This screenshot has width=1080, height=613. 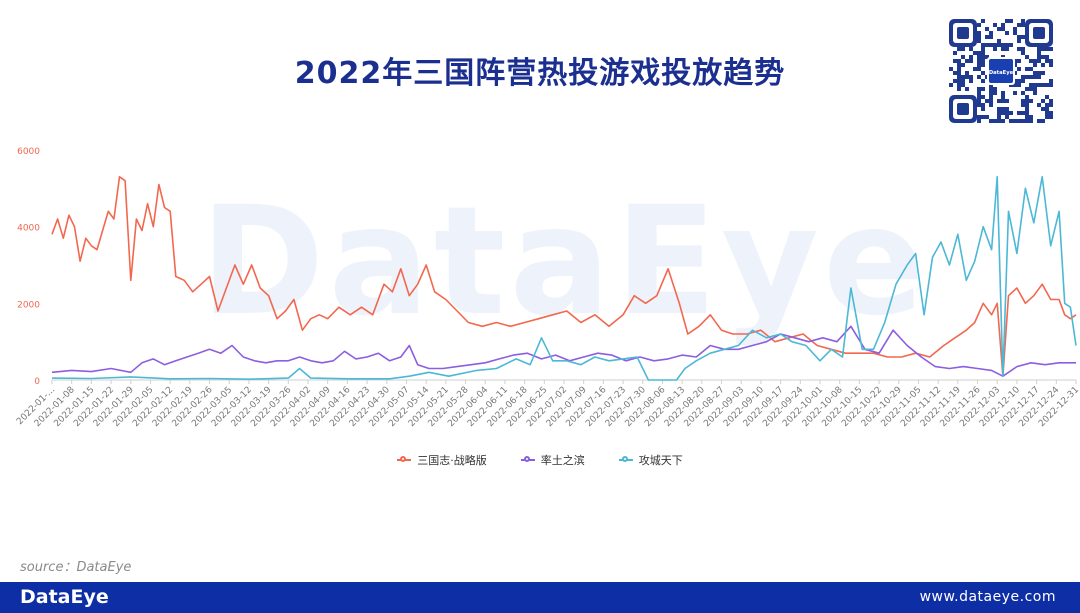 I want to click on qr-code: DataEye, so click(x=1001, y=71).